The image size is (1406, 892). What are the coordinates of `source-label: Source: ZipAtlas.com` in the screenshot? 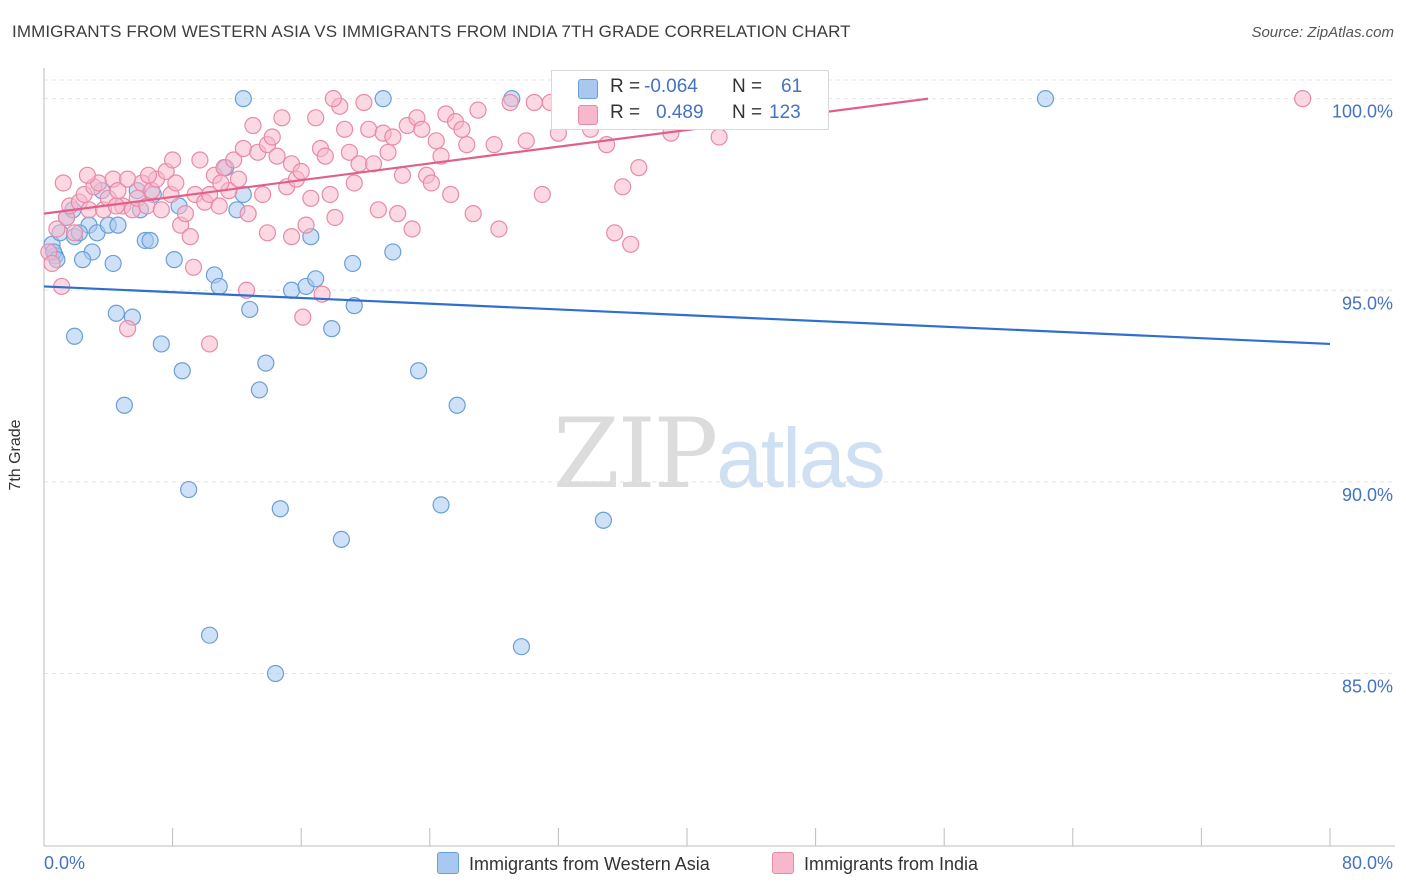 It's located at (1322, 32).